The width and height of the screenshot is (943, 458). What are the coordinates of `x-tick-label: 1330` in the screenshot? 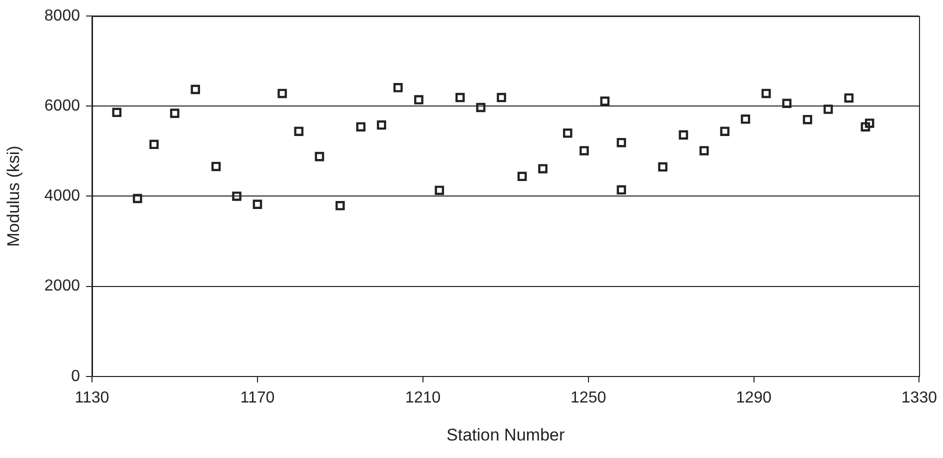 It's located at (919, 397).